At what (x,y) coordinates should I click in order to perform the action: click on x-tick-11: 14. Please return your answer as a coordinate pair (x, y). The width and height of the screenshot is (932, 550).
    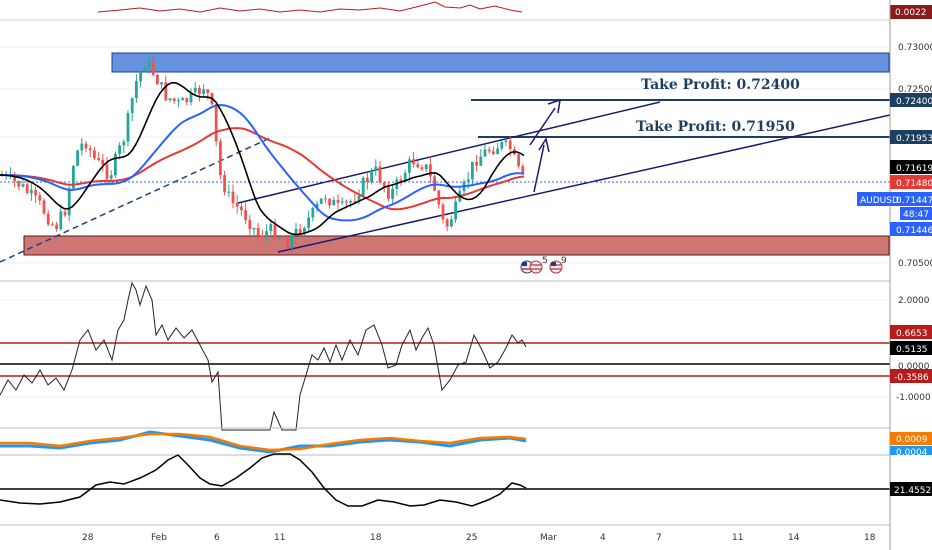
    Looking at the image, I should click on (794, 538).